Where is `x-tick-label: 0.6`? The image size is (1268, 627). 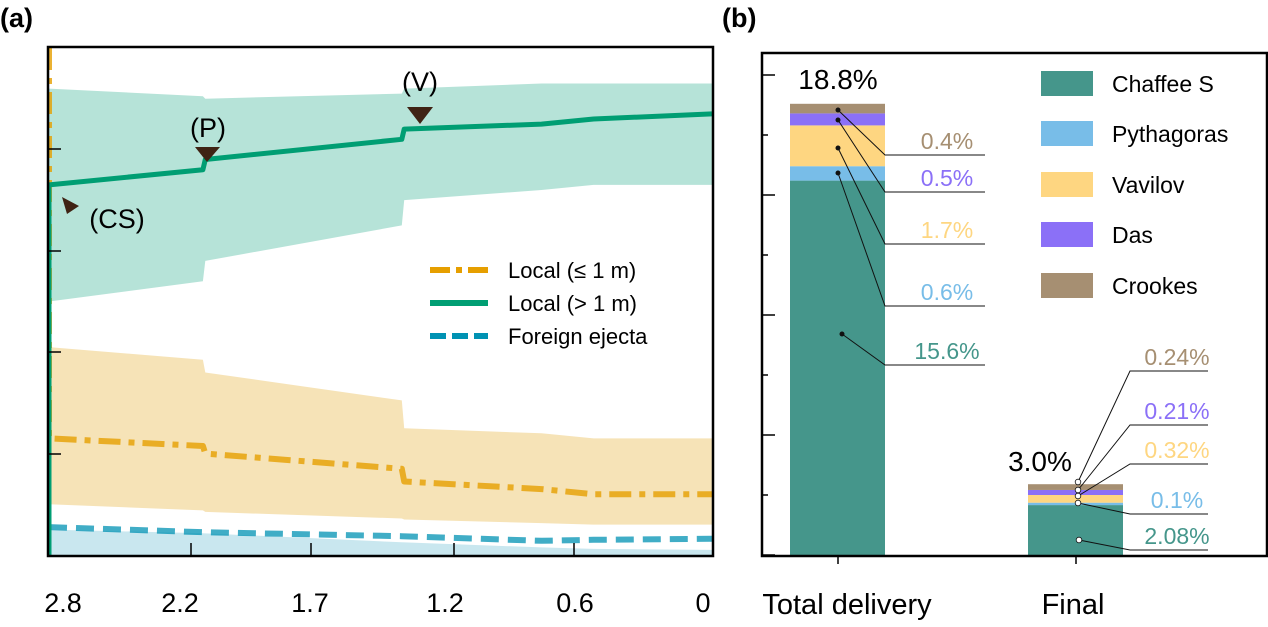
x-tick-label: 0.6 is located at coordinates (575, 603).